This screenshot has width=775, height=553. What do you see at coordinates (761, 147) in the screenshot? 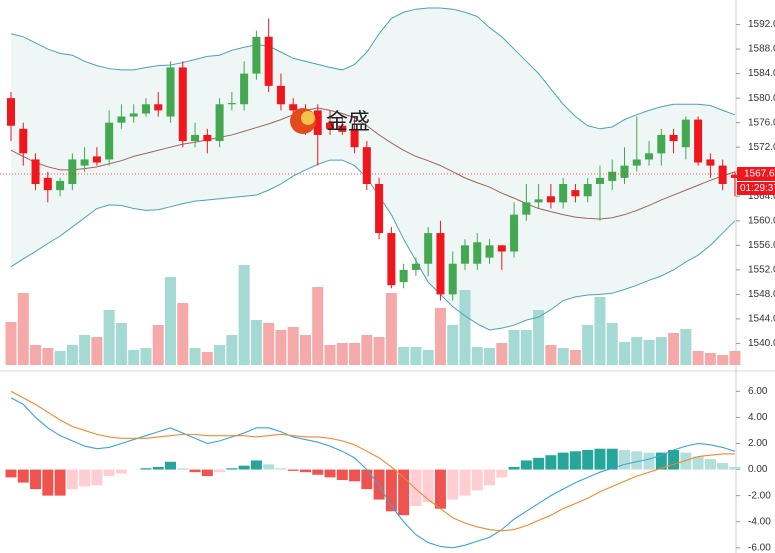
I see `y-tick-label: 1572.00` at bounding box center [761, 147].